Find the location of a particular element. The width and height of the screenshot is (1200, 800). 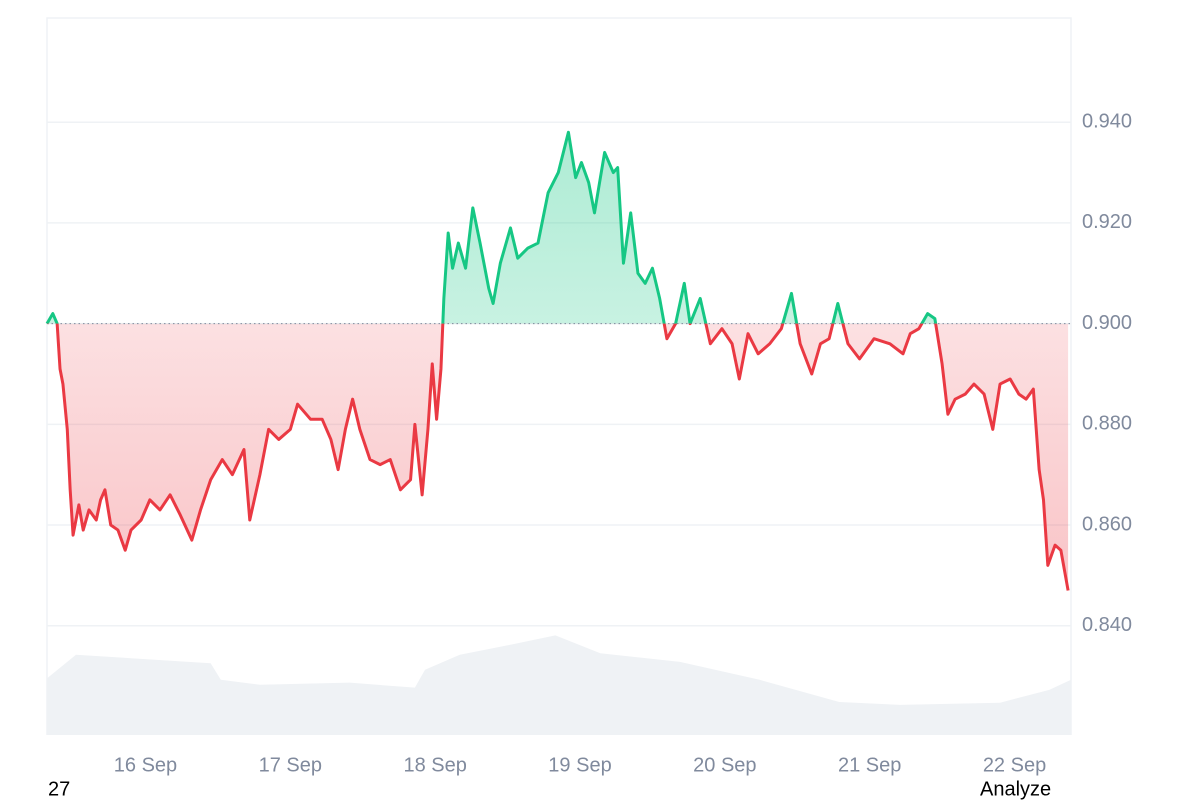

y-tick-label: 0.840 is located at coordinates (1107, 625).